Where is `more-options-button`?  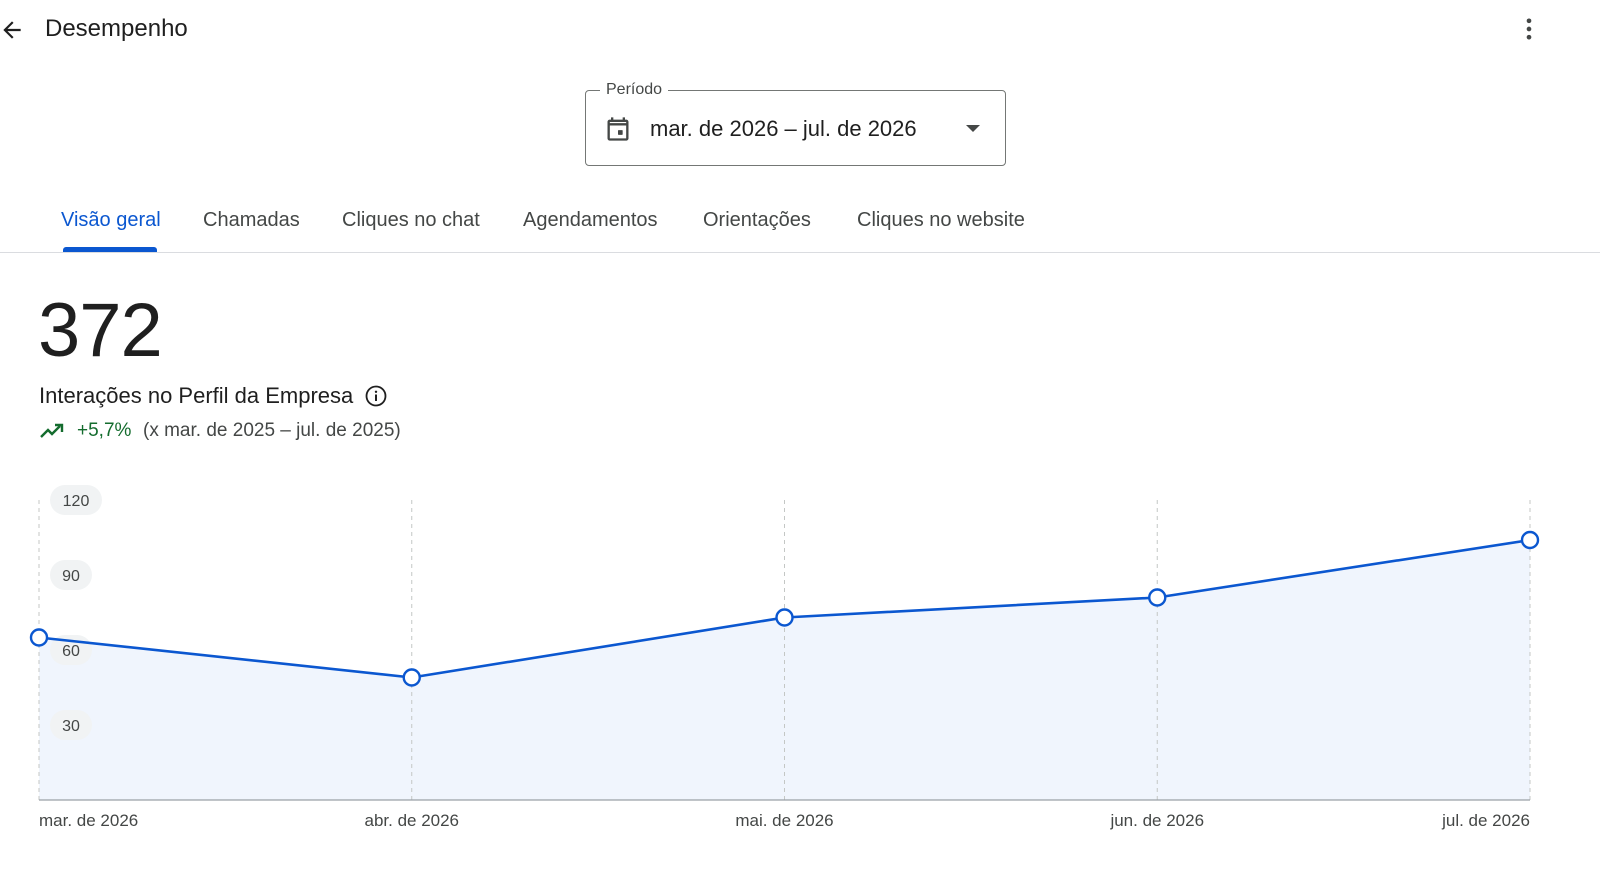 more-options-button is located at coordinates (1529, 29).